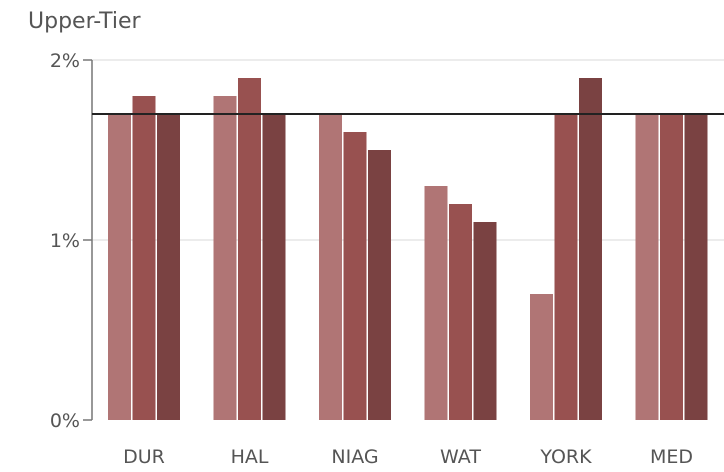 The width and height of the screenshot is (724, 472). Describe the element at coordinates (671, 457) in the screenshot. I see `x-category-label: MED` at that location.